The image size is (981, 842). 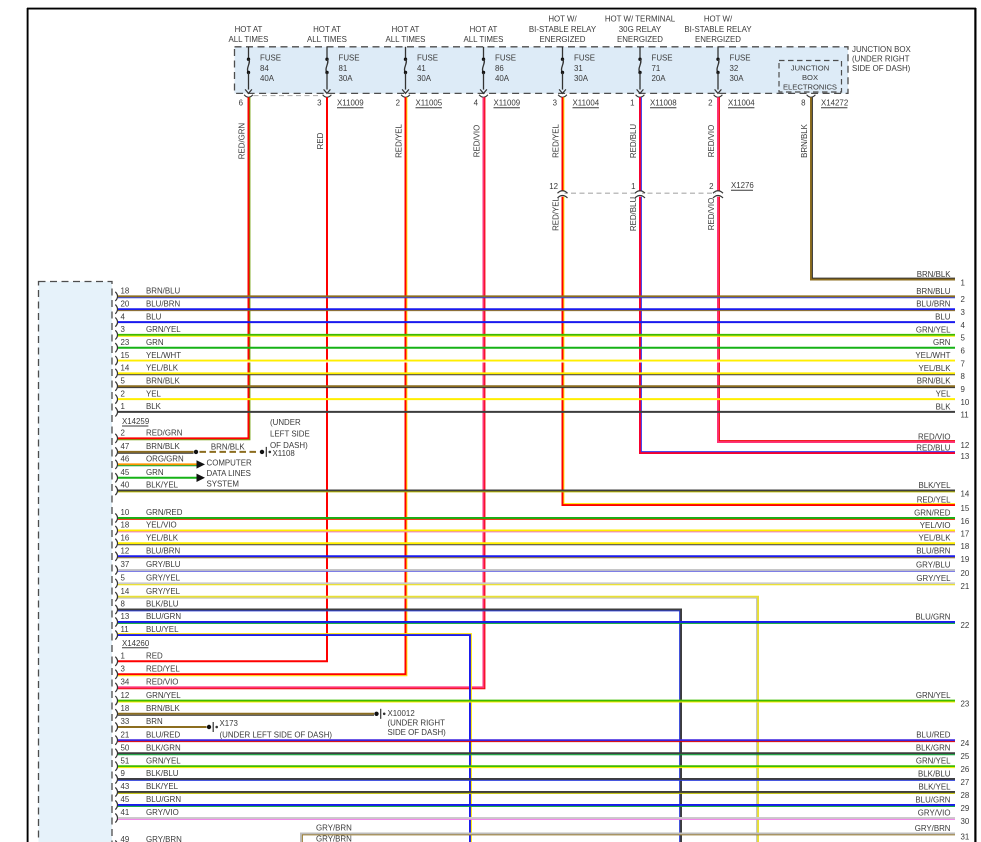 I want to click on svg-text: 81, so click(x=343, y=68).